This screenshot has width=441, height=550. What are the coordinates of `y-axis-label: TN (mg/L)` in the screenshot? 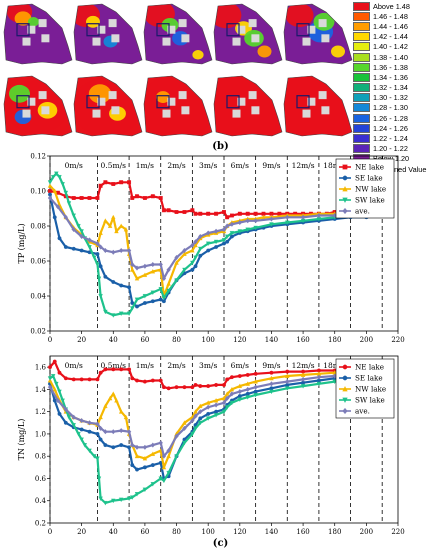 It's located at (21, 440).